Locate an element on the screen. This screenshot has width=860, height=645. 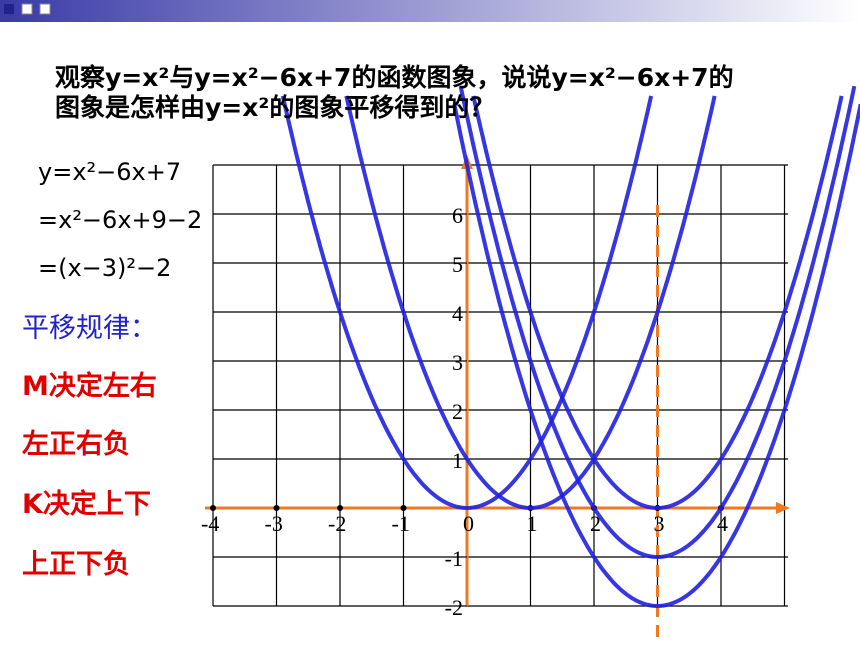
y-tick-label: 1 is located at coordinates (457, 460).